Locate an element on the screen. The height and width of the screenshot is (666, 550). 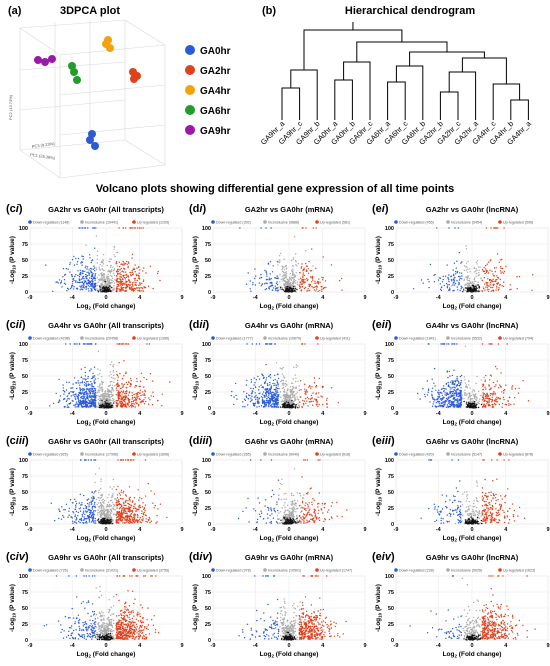
legend-marker is located at coordinates (30, 338).